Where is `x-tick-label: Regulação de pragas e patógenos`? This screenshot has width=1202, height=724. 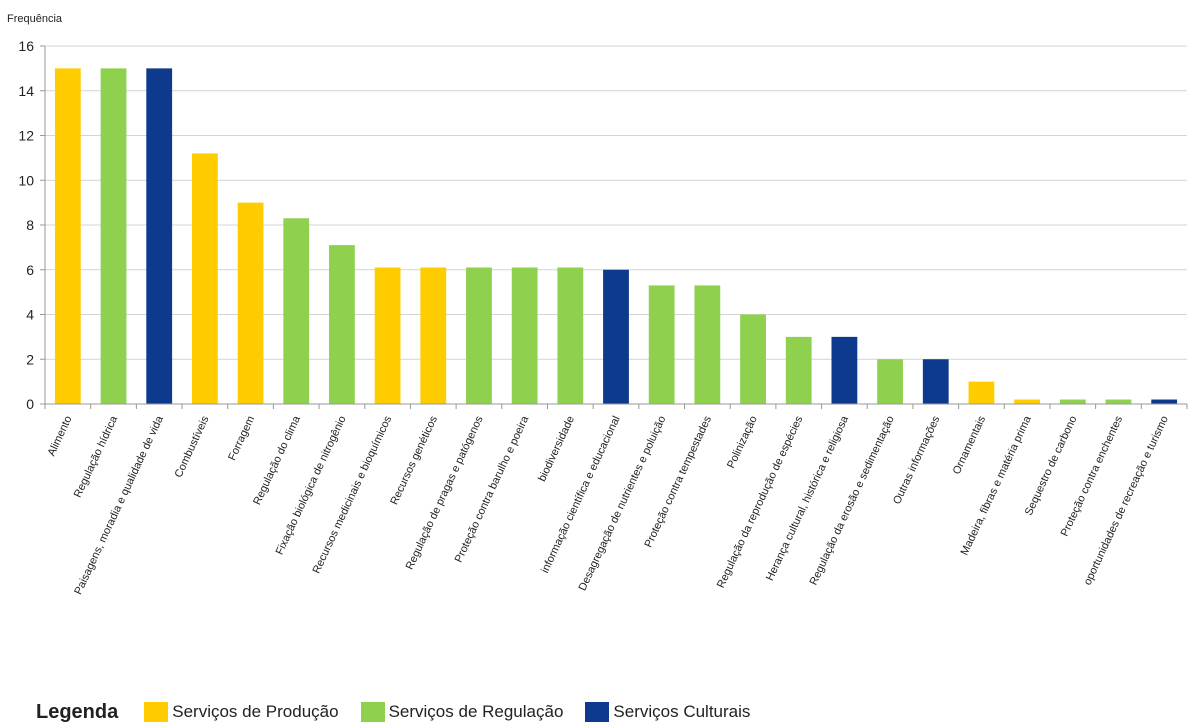
x-tick-label: Regulação de pragas e patógenos is located at coordinates (445, 493).